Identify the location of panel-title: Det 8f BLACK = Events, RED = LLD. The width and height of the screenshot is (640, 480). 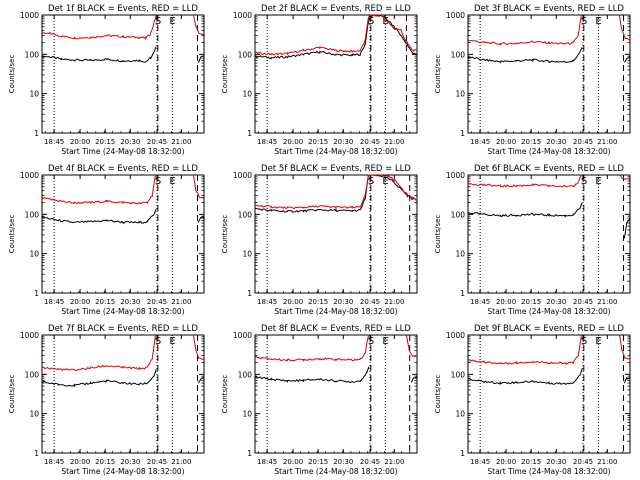
(336, 329).